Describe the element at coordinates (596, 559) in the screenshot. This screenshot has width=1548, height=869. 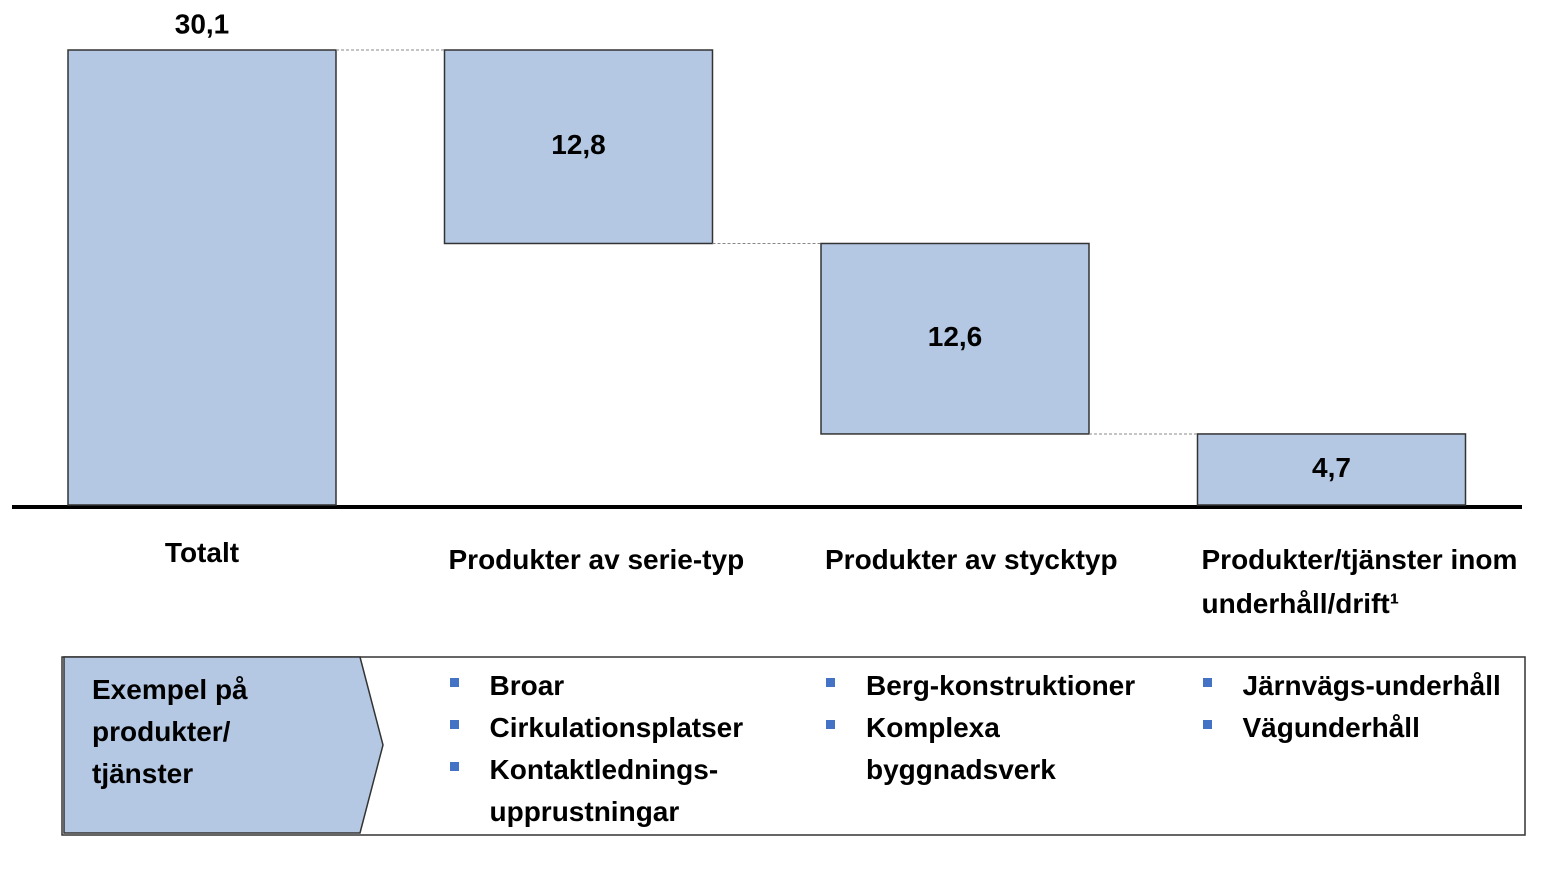
I see `category-label: Produkter av serie-typ` at that location.